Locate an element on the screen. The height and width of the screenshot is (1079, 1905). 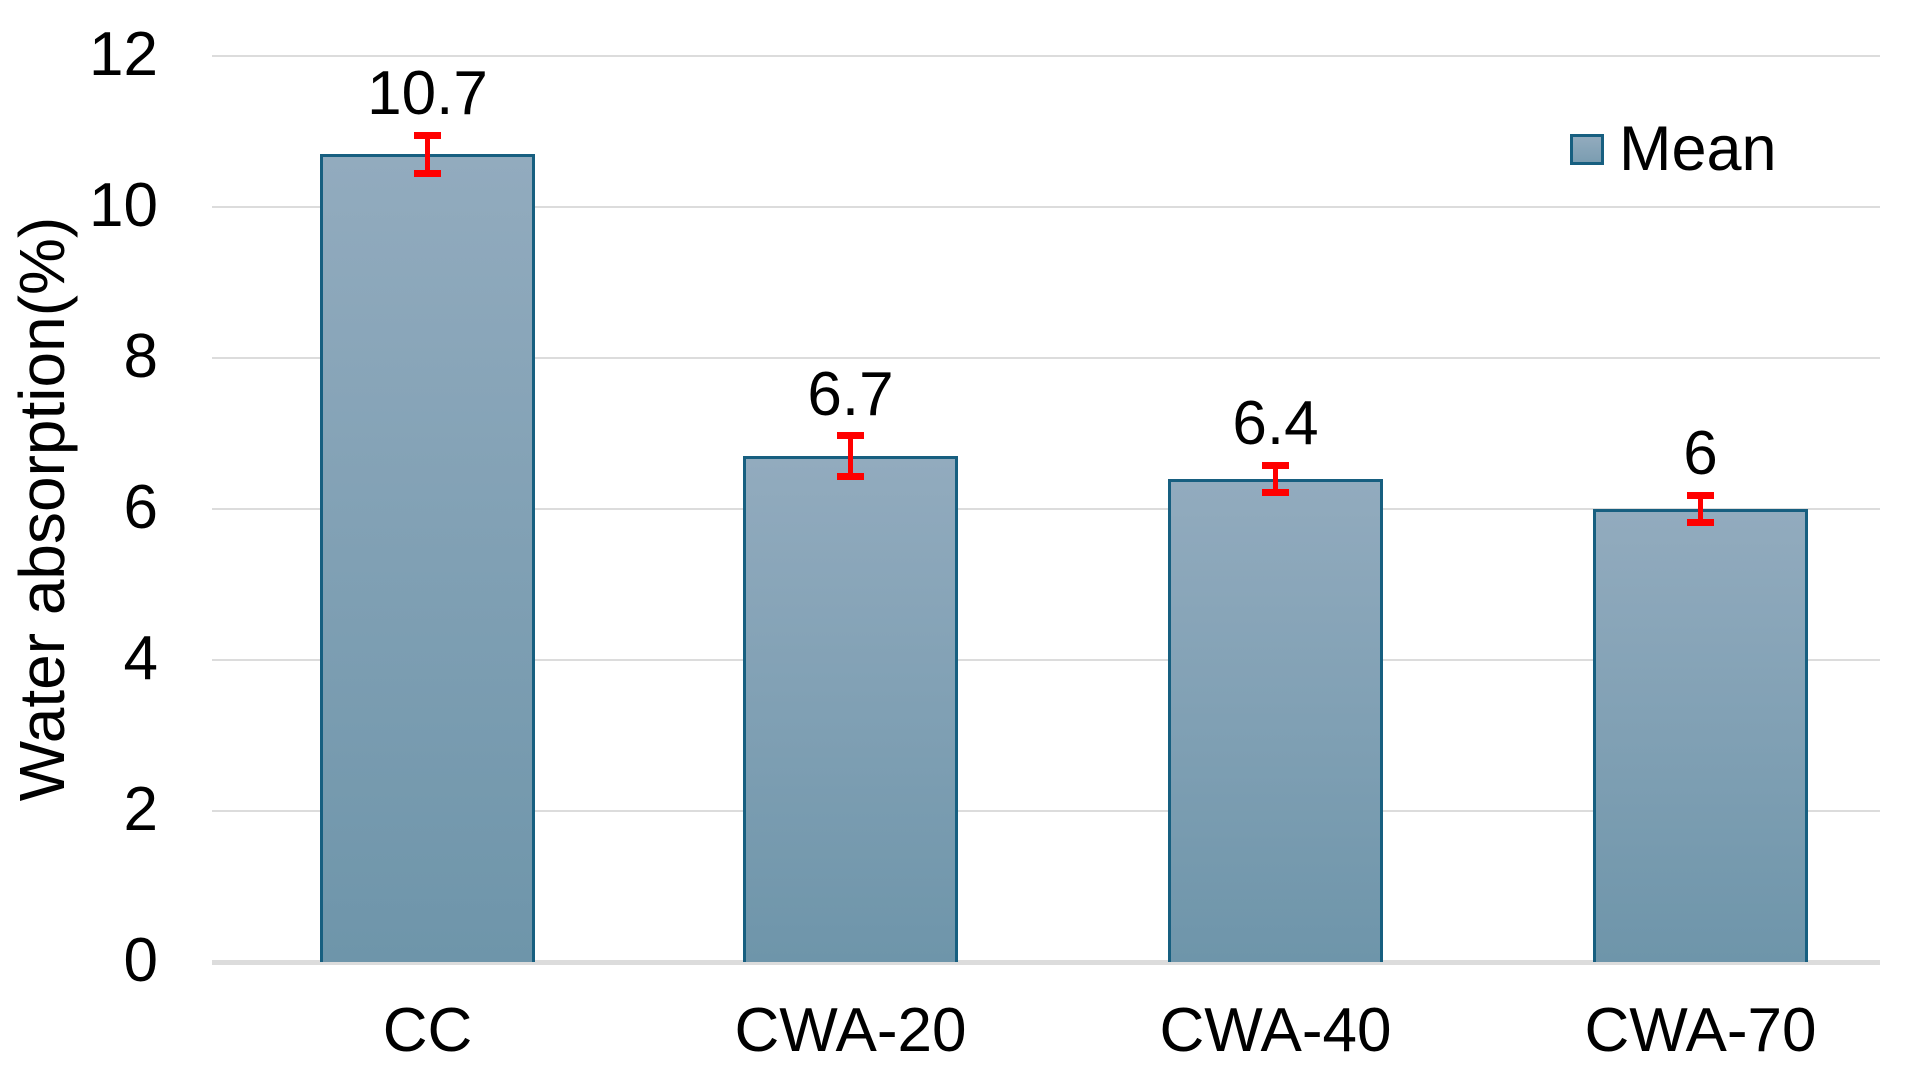
legend-swatch-icon is located at coordinates (1587, 149).